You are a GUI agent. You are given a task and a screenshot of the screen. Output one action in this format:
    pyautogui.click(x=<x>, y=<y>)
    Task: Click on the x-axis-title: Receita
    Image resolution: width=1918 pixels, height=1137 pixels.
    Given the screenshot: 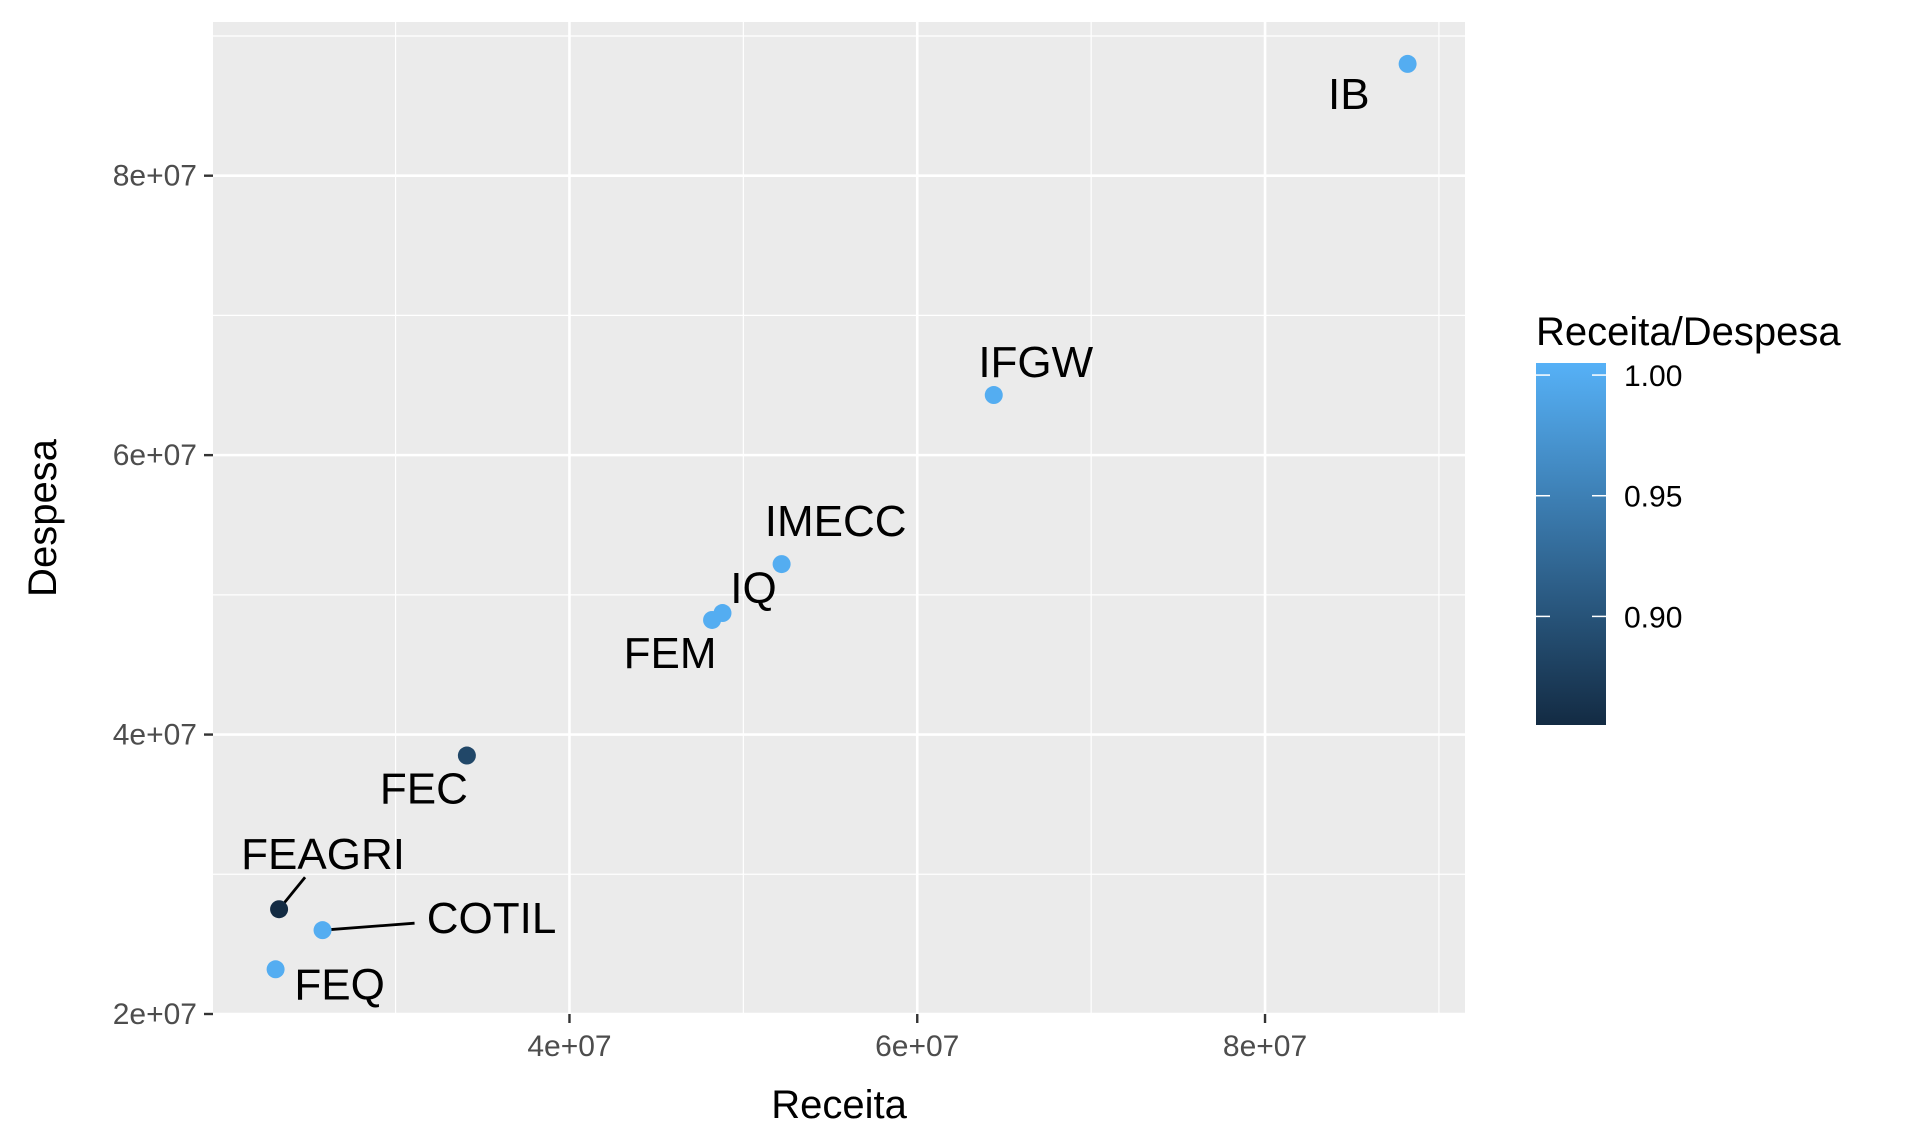 What is the action you would take?
    pyautogui.click(x=839, y=1105)
    